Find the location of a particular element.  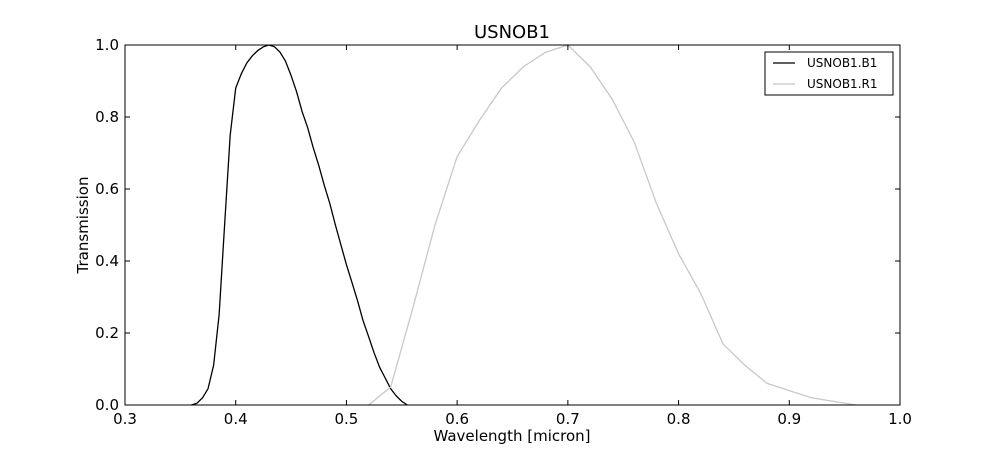

x-tick-label: 0.8 is located at coordinates (679, 419).